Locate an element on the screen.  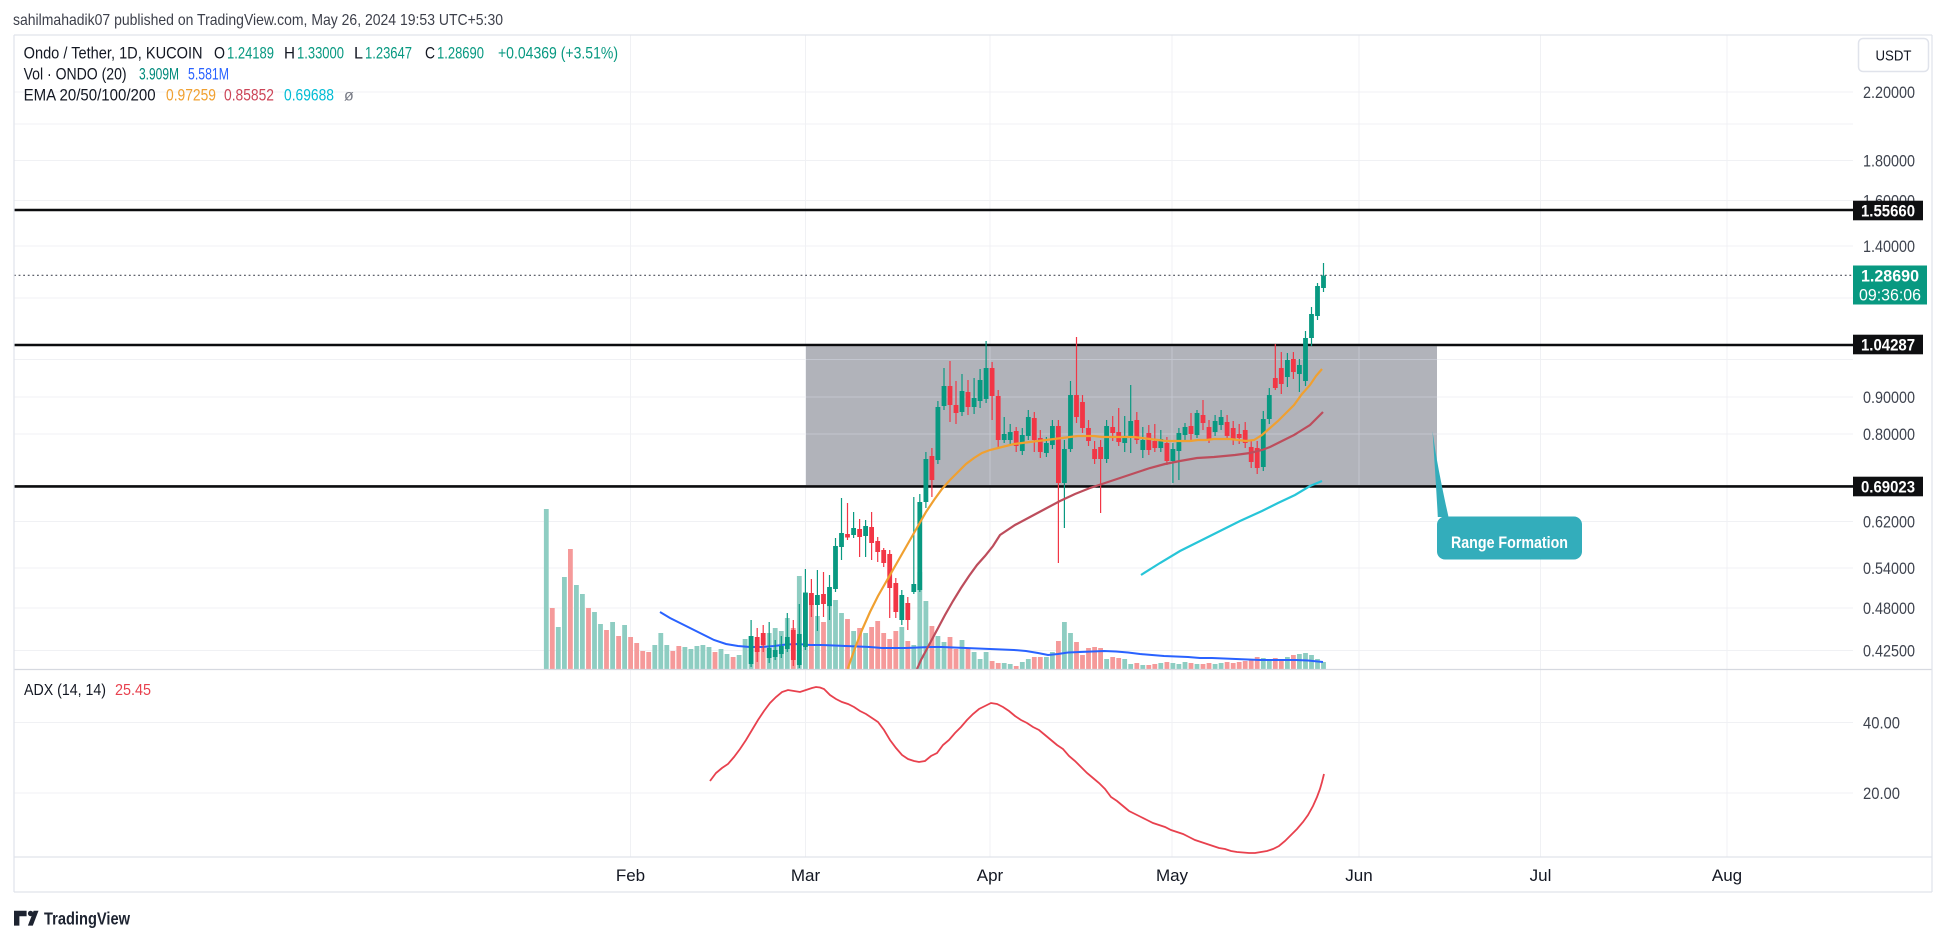
svg-text: O is located at coordinates (219, 53).